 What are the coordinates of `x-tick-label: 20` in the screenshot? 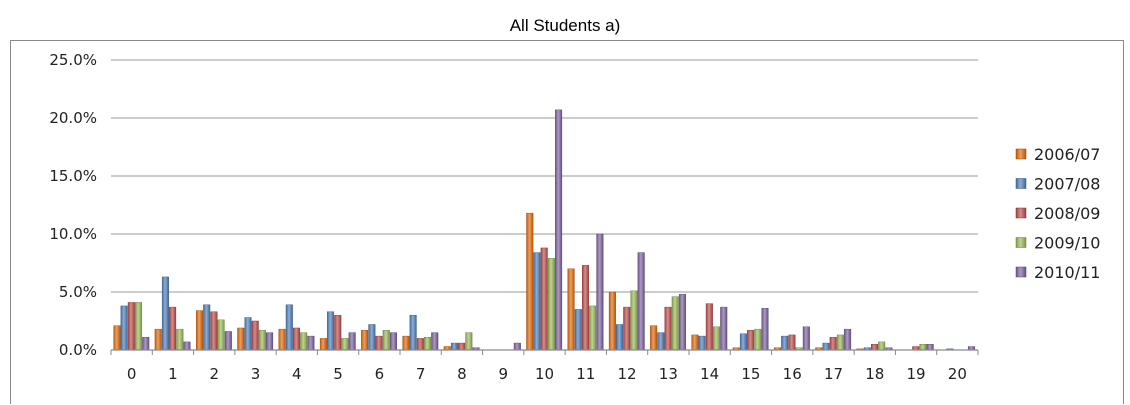 It's located at (957, 374).